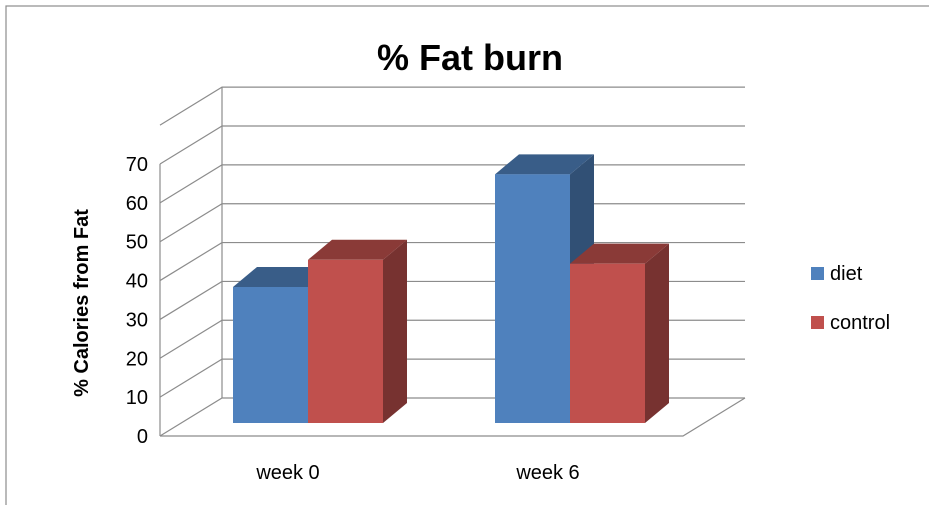  What do you see at coordinates (82, 303) in the screenshot?
I see `y-axis-label: % Calories from Fat` at bounding box center [82, 303].